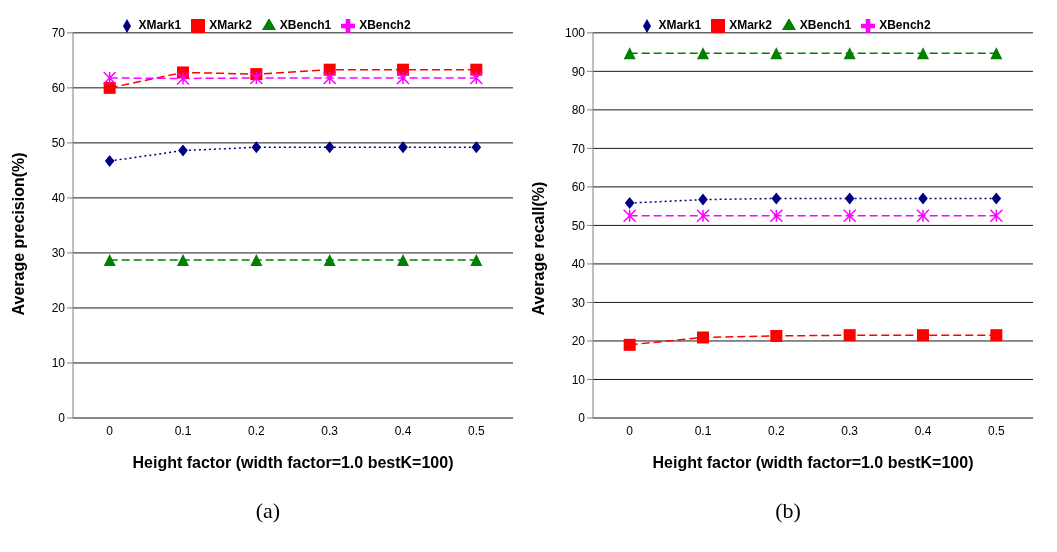 The width and height of the screenshot is (1057, 552). Describe the element at coordinates (575, 33) in the screenshot. I see `y-tick-label: 100` at that location.